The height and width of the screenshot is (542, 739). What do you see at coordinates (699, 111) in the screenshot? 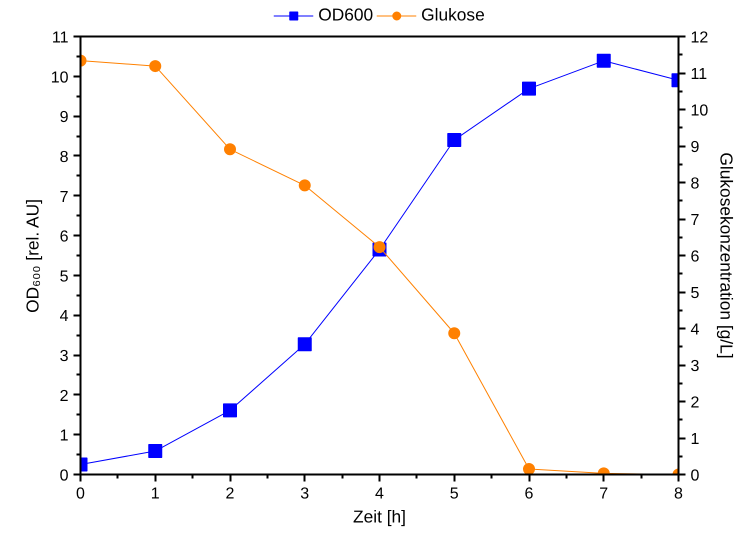
I see `y2-tick-label: 10` at bounding box center [699, 111].